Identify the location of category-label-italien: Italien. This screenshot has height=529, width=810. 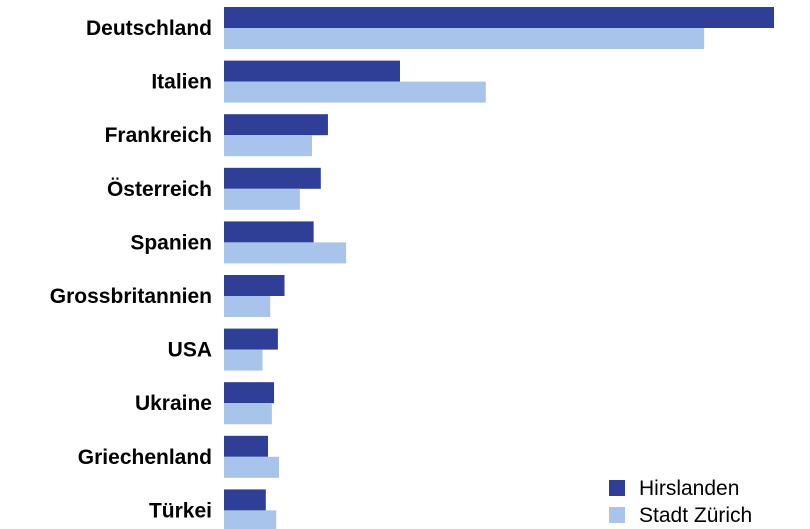
(181, 82).